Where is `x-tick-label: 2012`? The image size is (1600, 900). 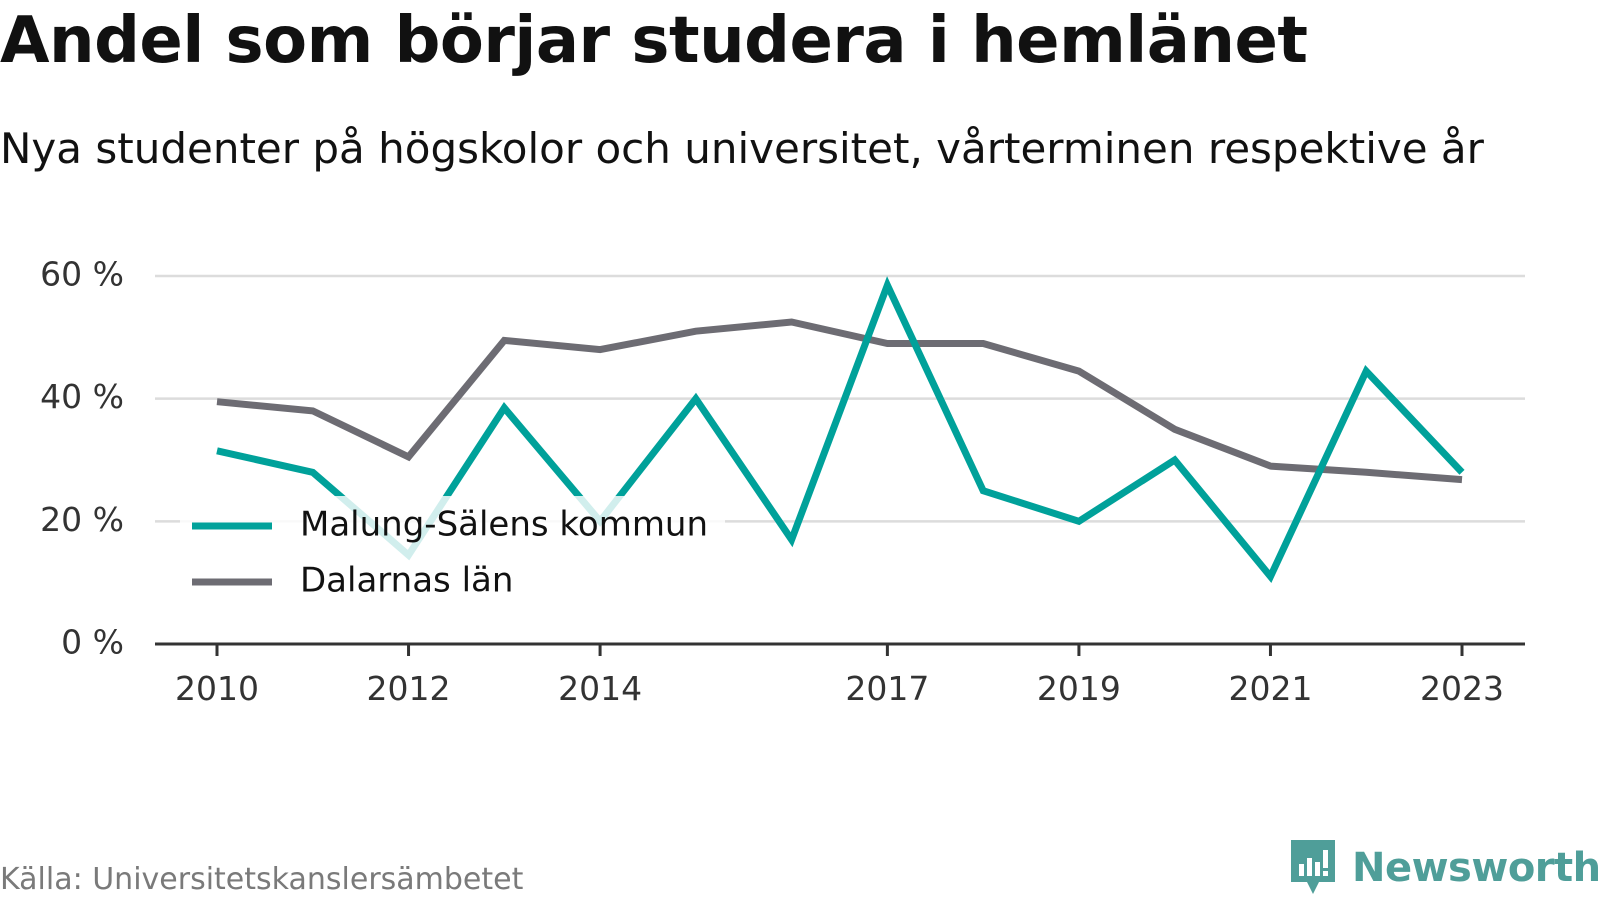
x-tick-label: 2012 is located at coordinates (409, 688).